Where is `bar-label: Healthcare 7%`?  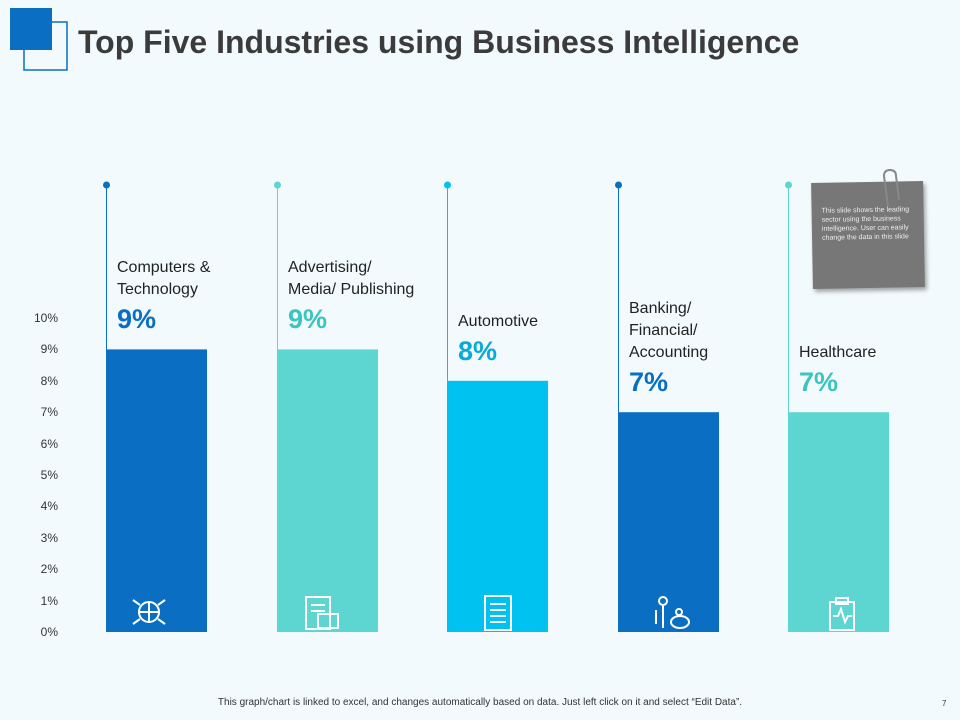
bar-label: Healthcare 7% is located at coordinates (837, 370).